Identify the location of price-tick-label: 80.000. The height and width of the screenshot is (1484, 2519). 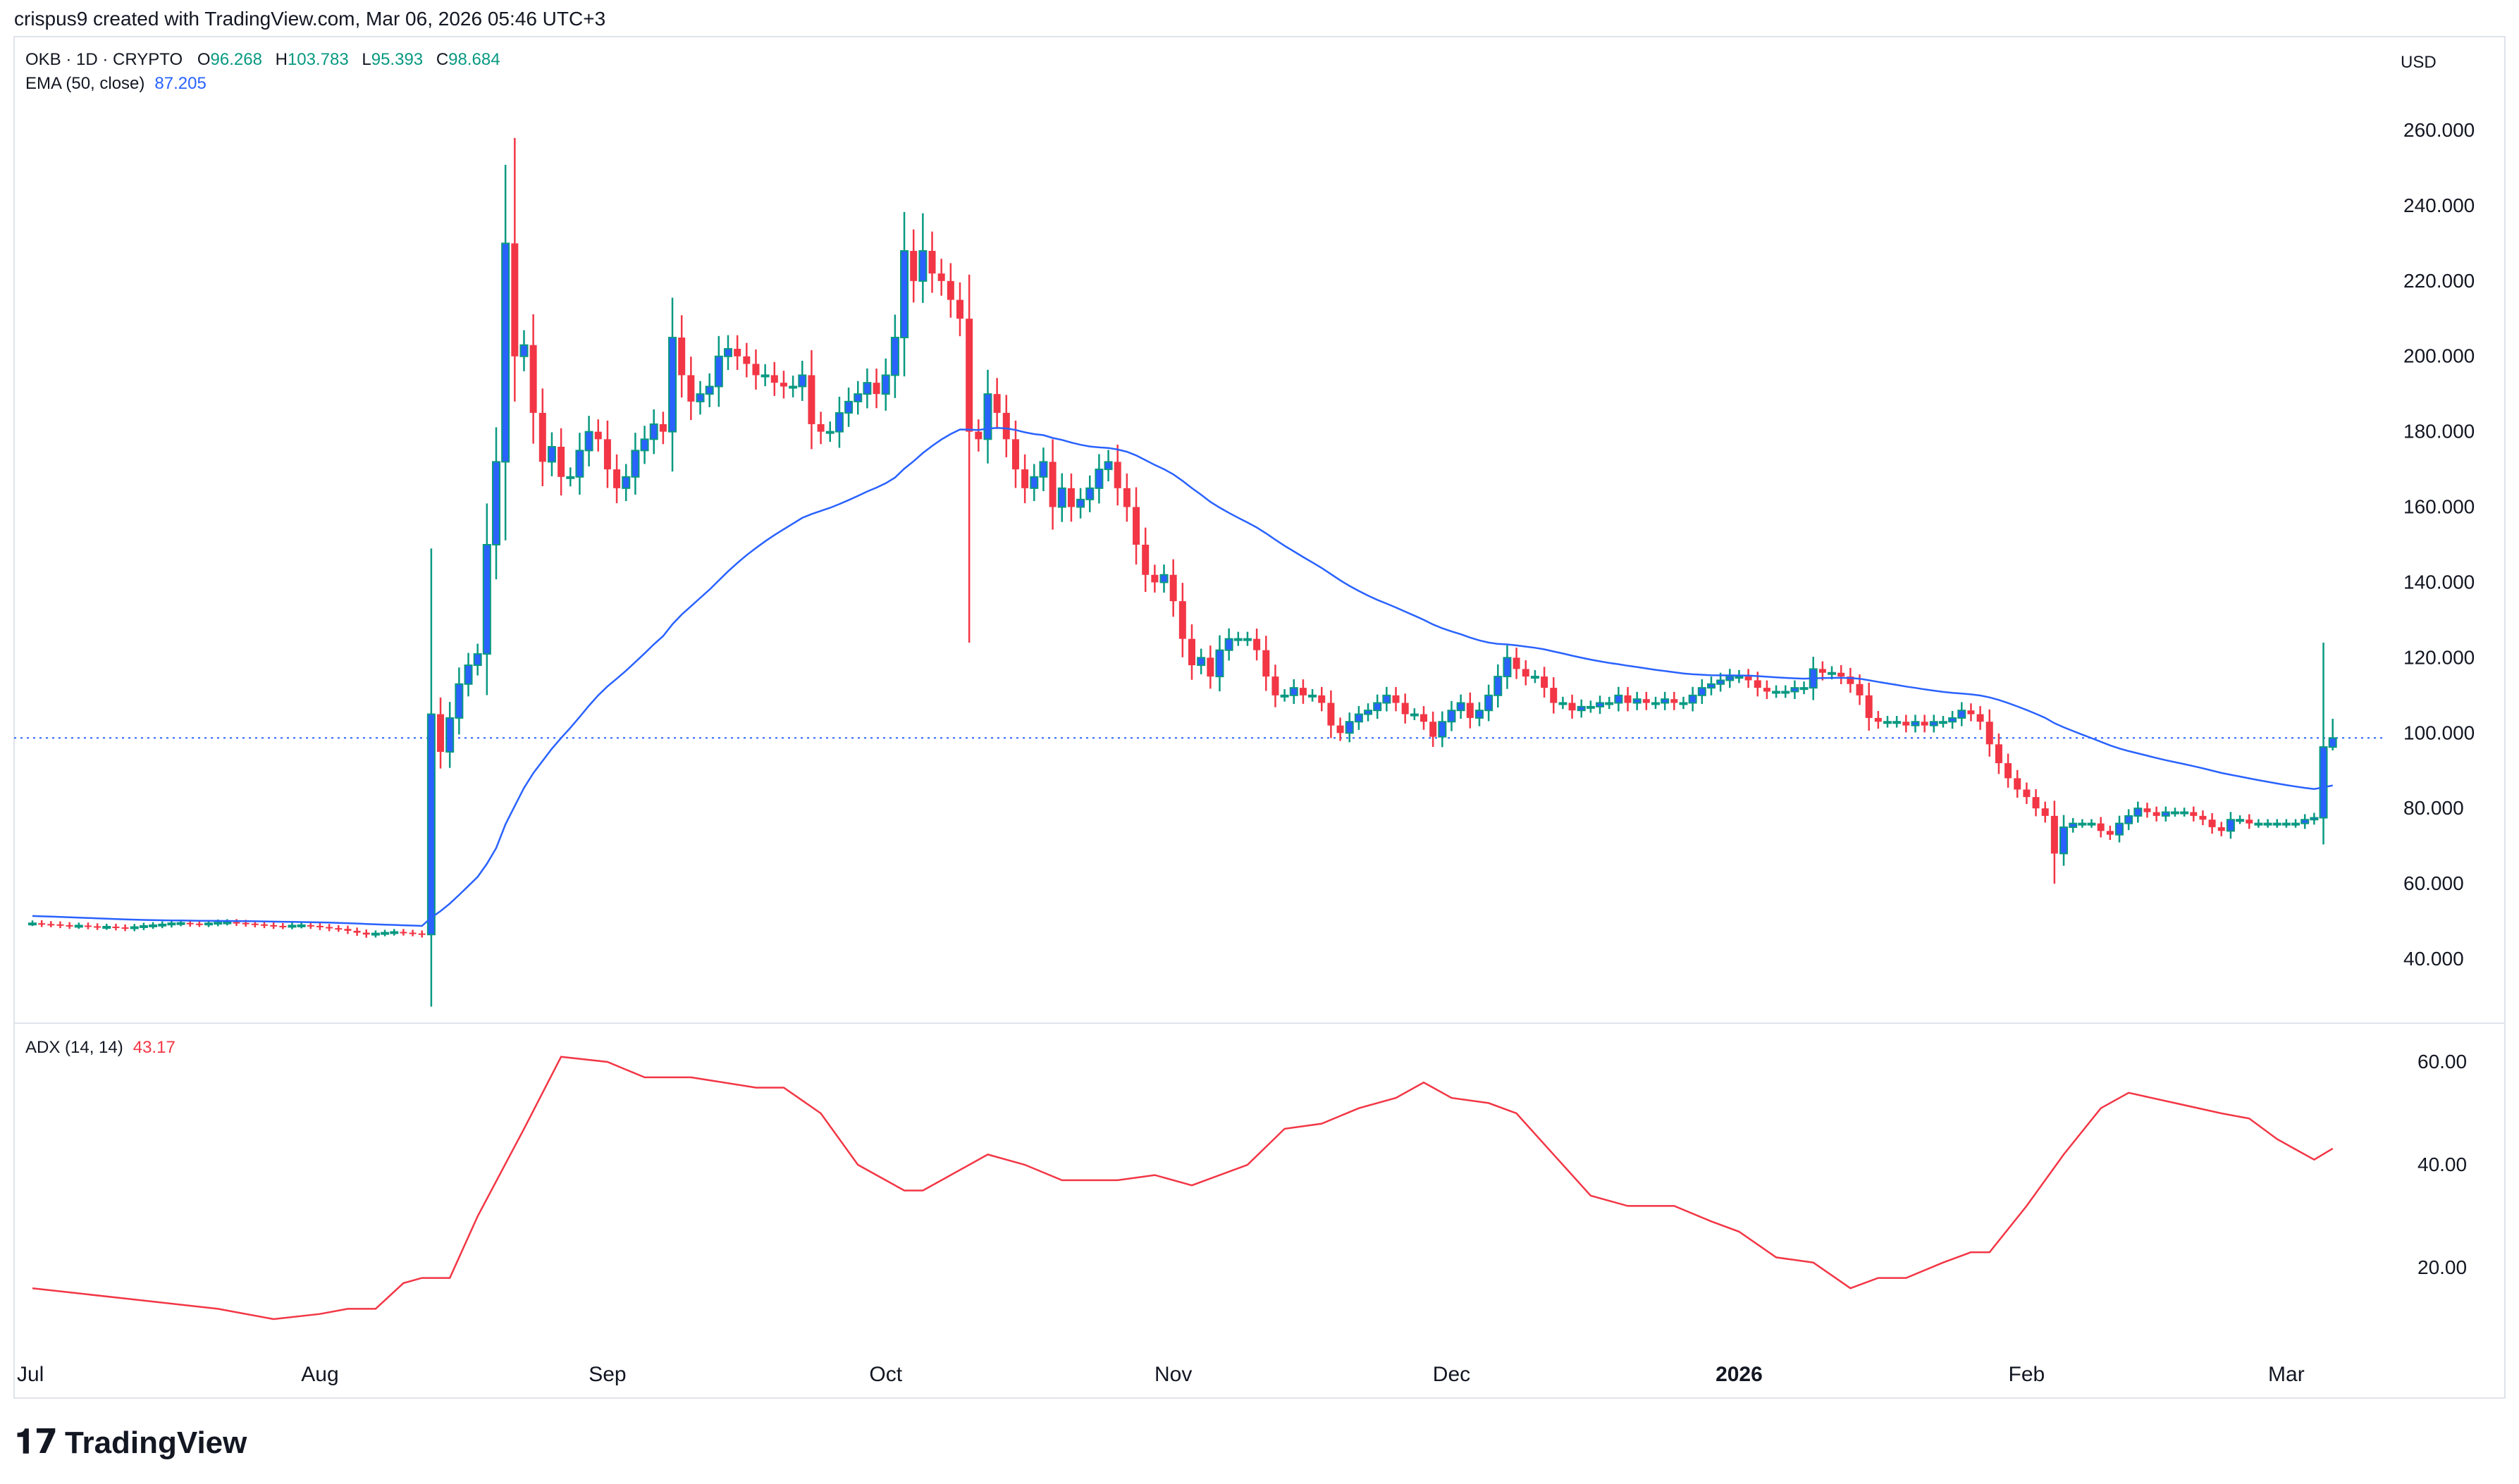
(2433, 808).